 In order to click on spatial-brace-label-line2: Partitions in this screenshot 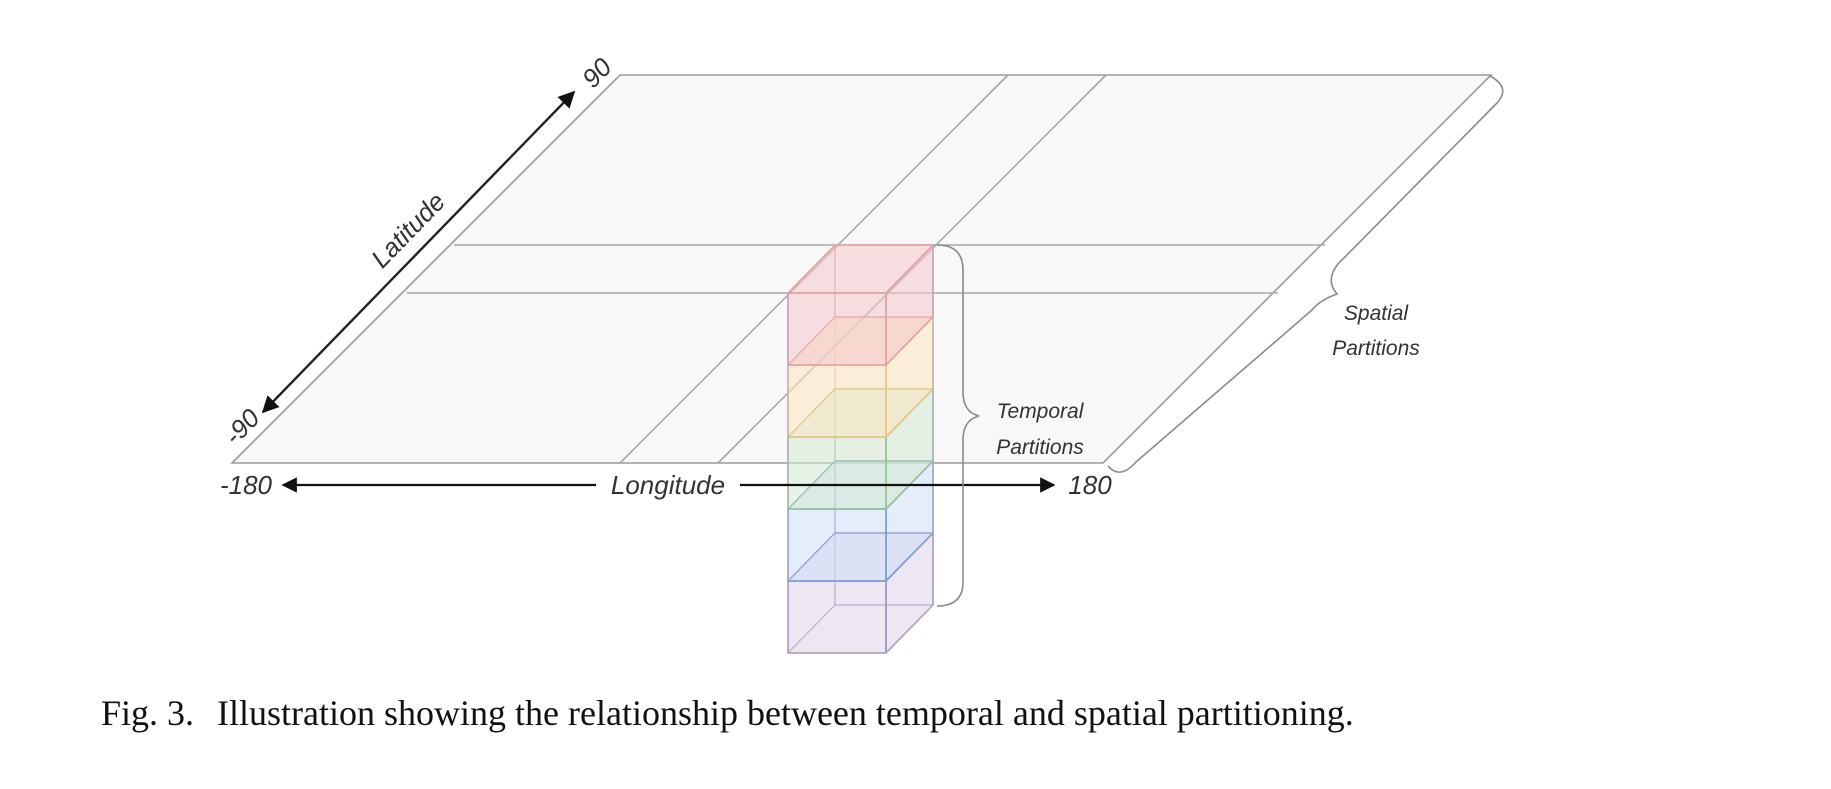, I will do `click(1376, 348)`.